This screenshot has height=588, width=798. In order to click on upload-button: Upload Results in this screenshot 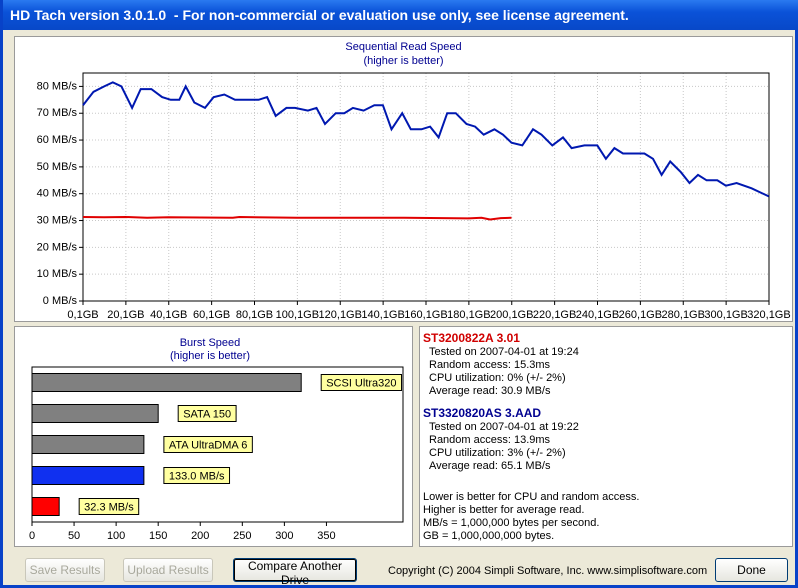, I will do `click(168, 570)`.